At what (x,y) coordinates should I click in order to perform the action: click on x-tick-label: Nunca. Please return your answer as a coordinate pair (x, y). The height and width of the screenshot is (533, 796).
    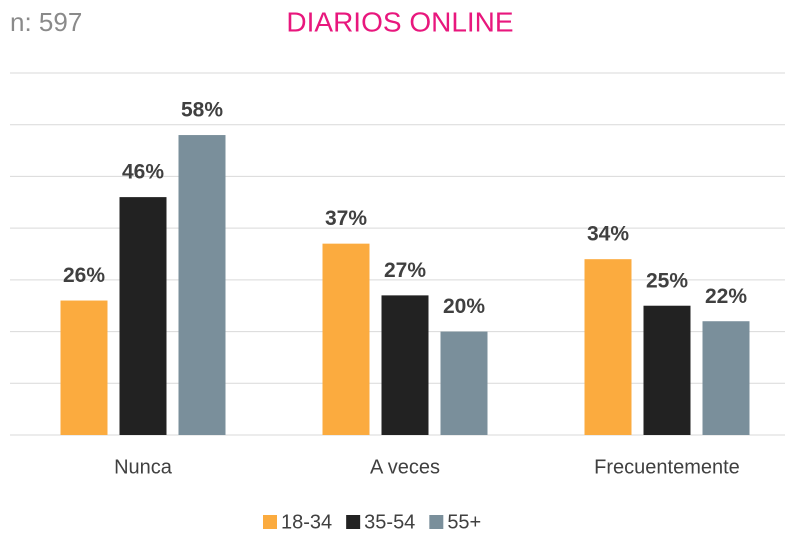
    Looking at the image, I should click on (143, 467).